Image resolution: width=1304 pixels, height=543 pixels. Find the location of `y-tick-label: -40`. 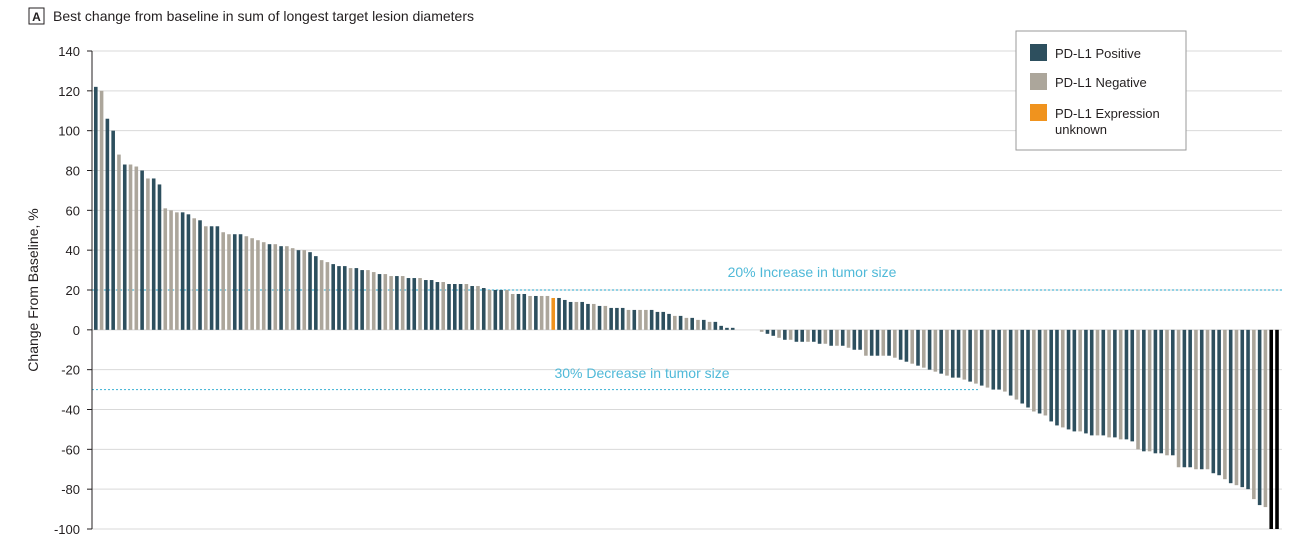

y-tick-label: -40 is located at coordinates (70, 410).